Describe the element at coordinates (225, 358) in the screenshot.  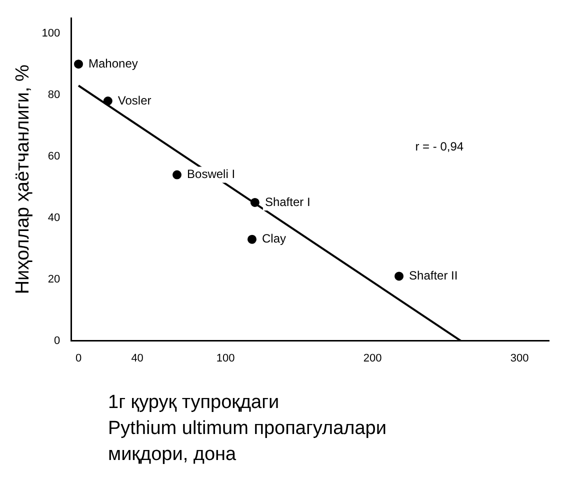
I see `x-tick-label: 100` at that location.